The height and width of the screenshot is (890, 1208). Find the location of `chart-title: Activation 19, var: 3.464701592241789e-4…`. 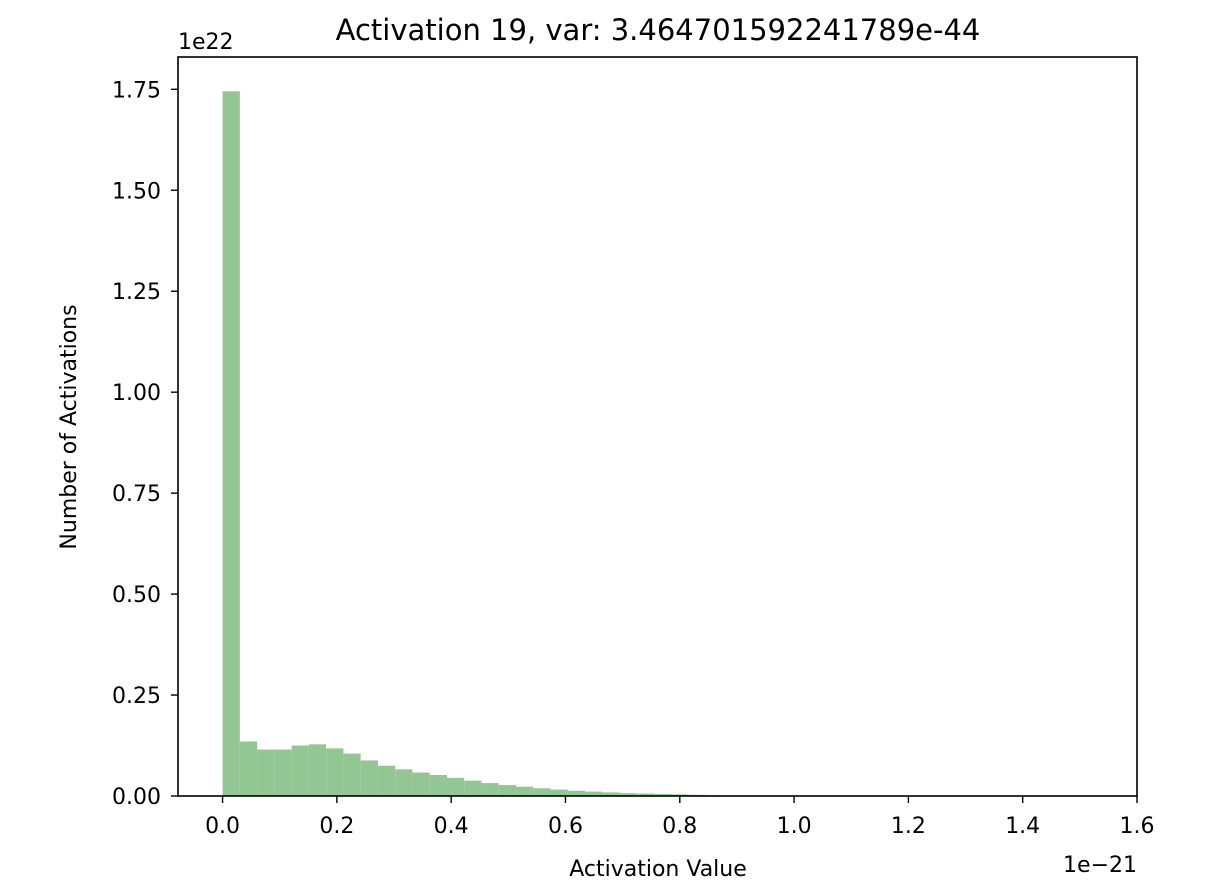

chart-title: Activation 19, var: 3.464701592241789e-4… is located at coordinates (658, 30).